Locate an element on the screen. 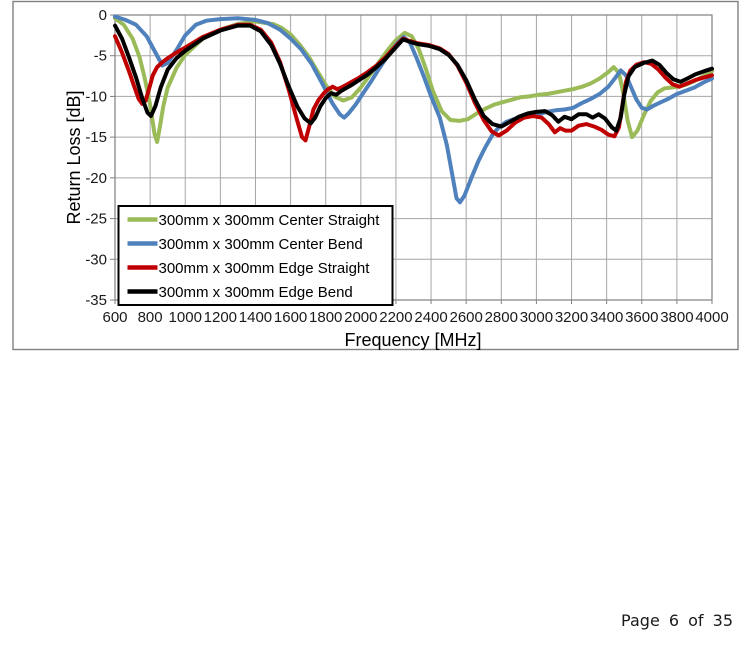 The width and height of the screenshot is (750, 650). legend-label-3: 300mm x 300mm Edge Straight is located at coordinates (265, 268).